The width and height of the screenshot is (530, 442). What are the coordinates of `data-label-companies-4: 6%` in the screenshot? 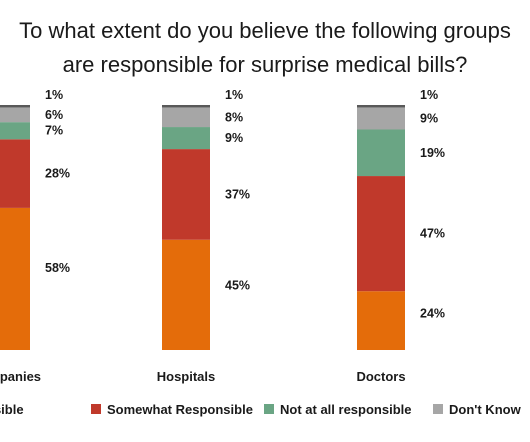 It's located at (54, 115).